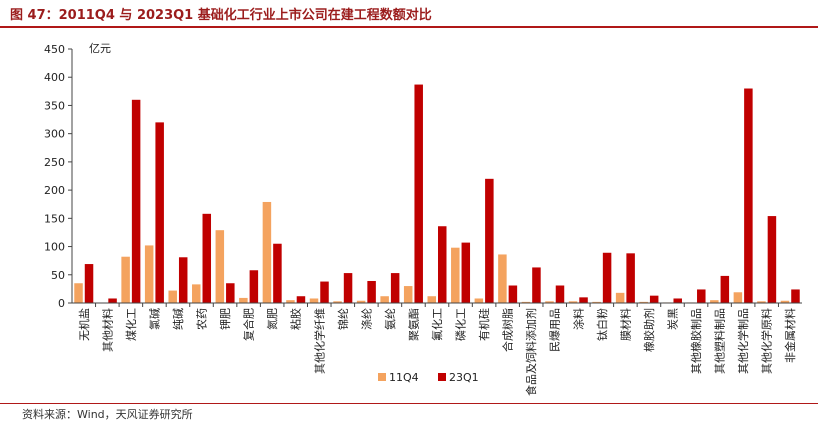 The image size is (818, 422). What do you see at coordinates (296, 319) in the screenshot?
I see `x-tick-label: 粘胶` at bounding box center [296, 319].